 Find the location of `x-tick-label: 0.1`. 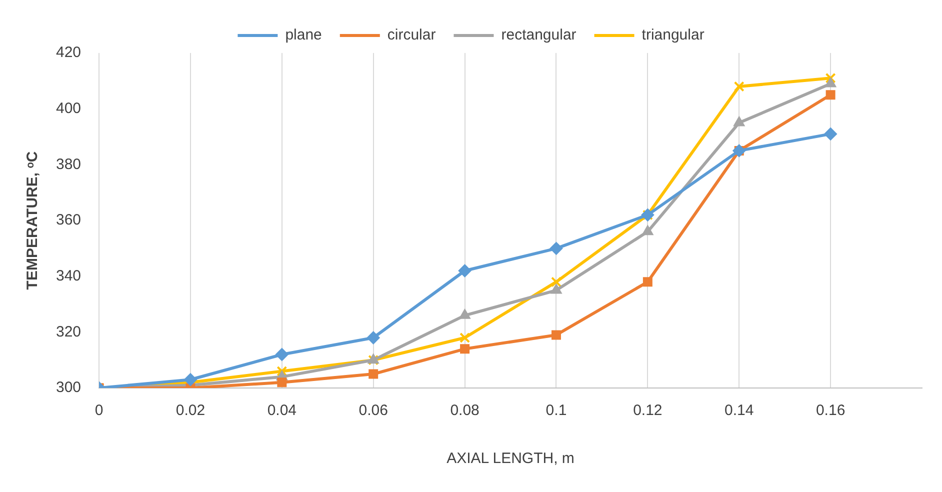

x-tick-label: 0.1 is located at coordinates (556, 411).